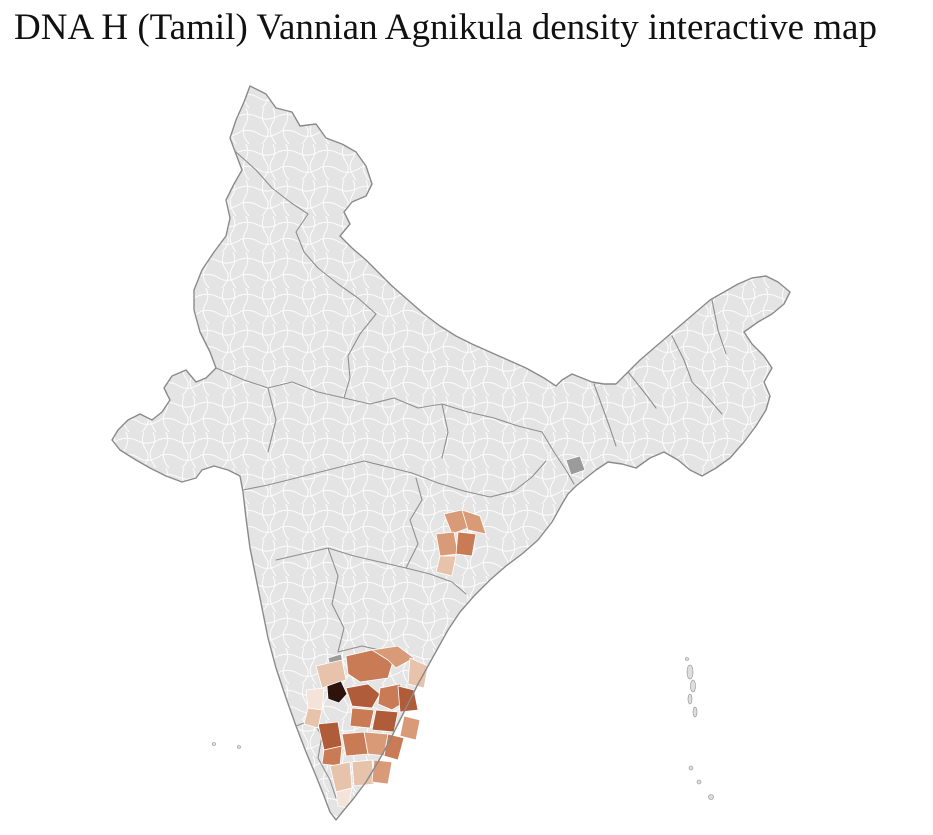 The image size is (933, 835). Describe the element at coordinates (575, 465) in the screenshot. I see `gray-district` at that location.